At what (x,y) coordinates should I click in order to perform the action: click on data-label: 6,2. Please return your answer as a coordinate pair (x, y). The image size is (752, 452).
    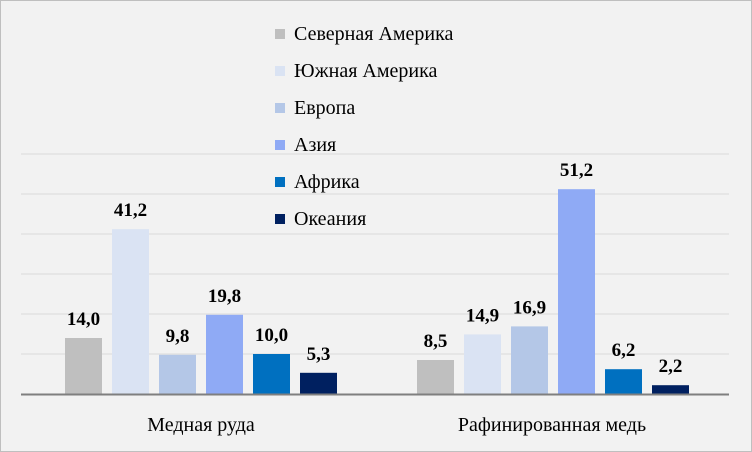
    Looking at the image, I should click on (624, 350).